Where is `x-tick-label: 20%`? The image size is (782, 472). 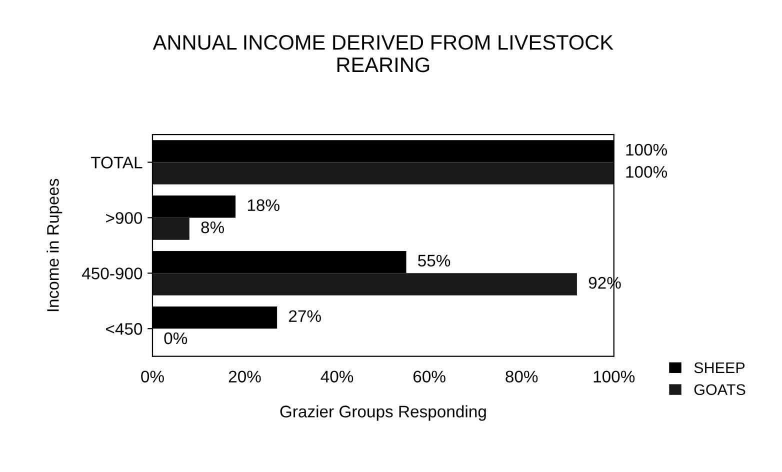
x-tick-label: 20% is located at coordinates (244, 376).